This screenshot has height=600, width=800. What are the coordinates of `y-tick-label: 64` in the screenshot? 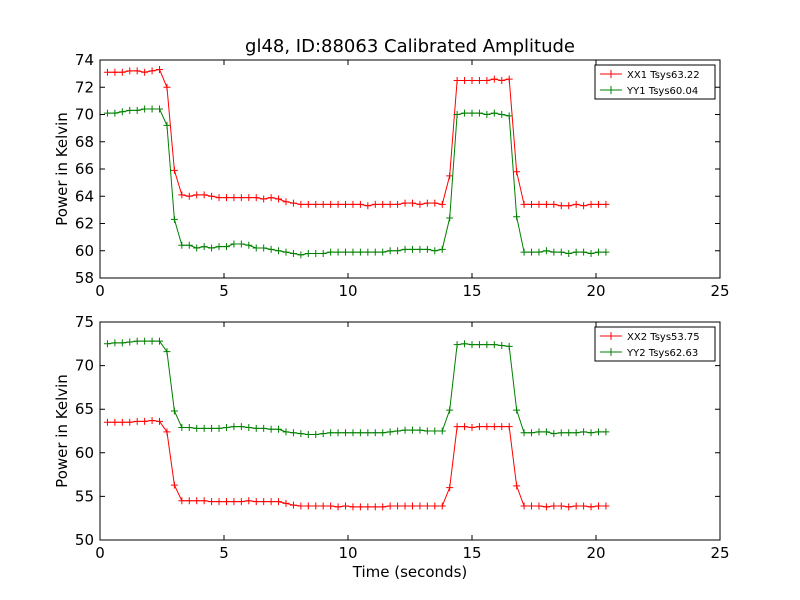 It's located at (84, 196).